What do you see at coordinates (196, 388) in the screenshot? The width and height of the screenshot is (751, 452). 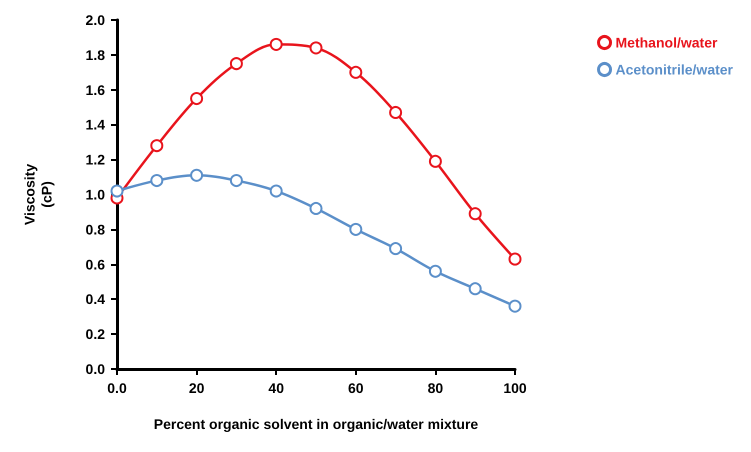 I see `x-tick-label: 20` at bounding box center [196, 388].